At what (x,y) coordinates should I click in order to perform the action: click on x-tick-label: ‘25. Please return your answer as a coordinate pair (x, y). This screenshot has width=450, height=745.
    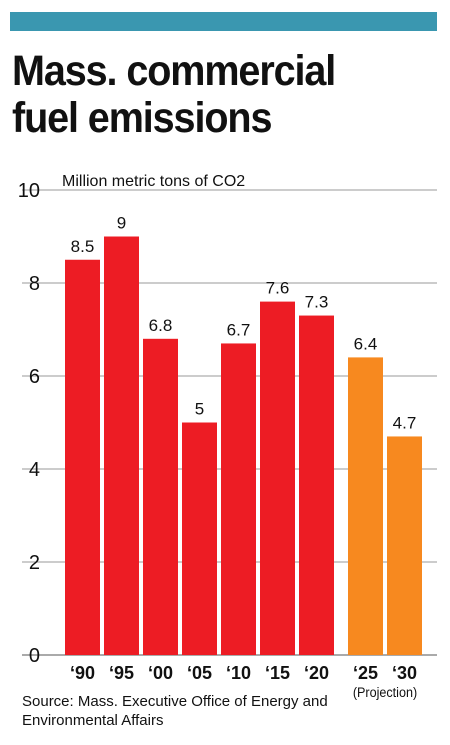
    Looking at the image, I should click on (365, 673).